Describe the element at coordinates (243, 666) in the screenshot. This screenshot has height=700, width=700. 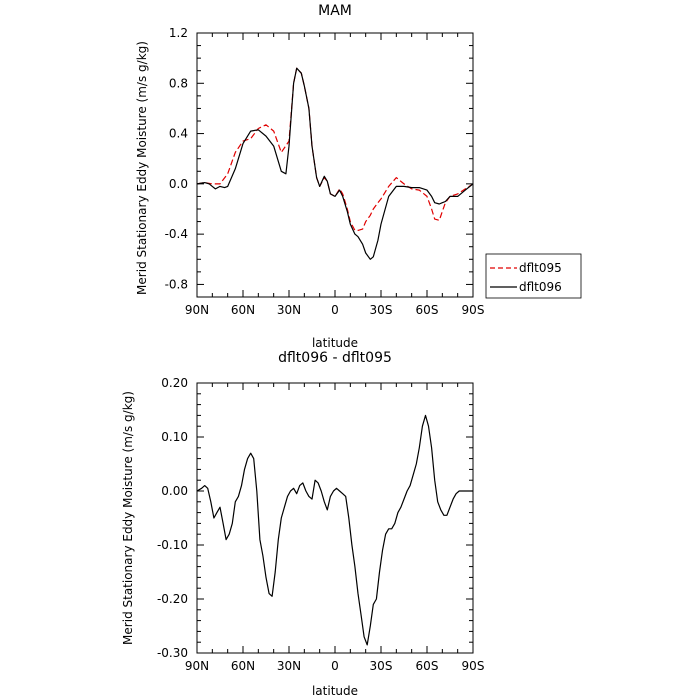
I see `p1-x-tick-label: 60N` at that location.